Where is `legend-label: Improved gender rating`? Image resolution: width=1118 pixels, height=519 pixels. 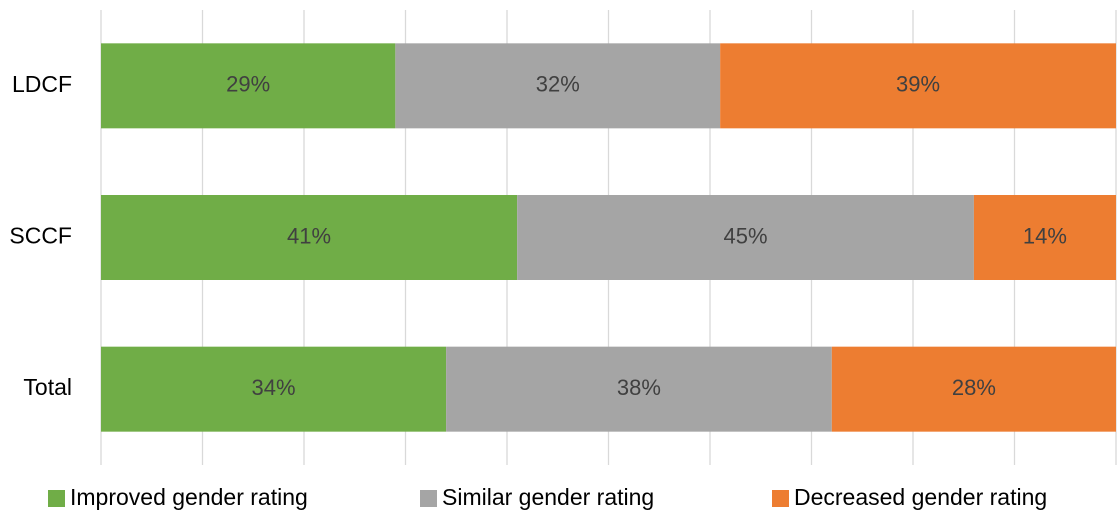 legend-label: Improved gender rating is located at coordinates (189, 497).